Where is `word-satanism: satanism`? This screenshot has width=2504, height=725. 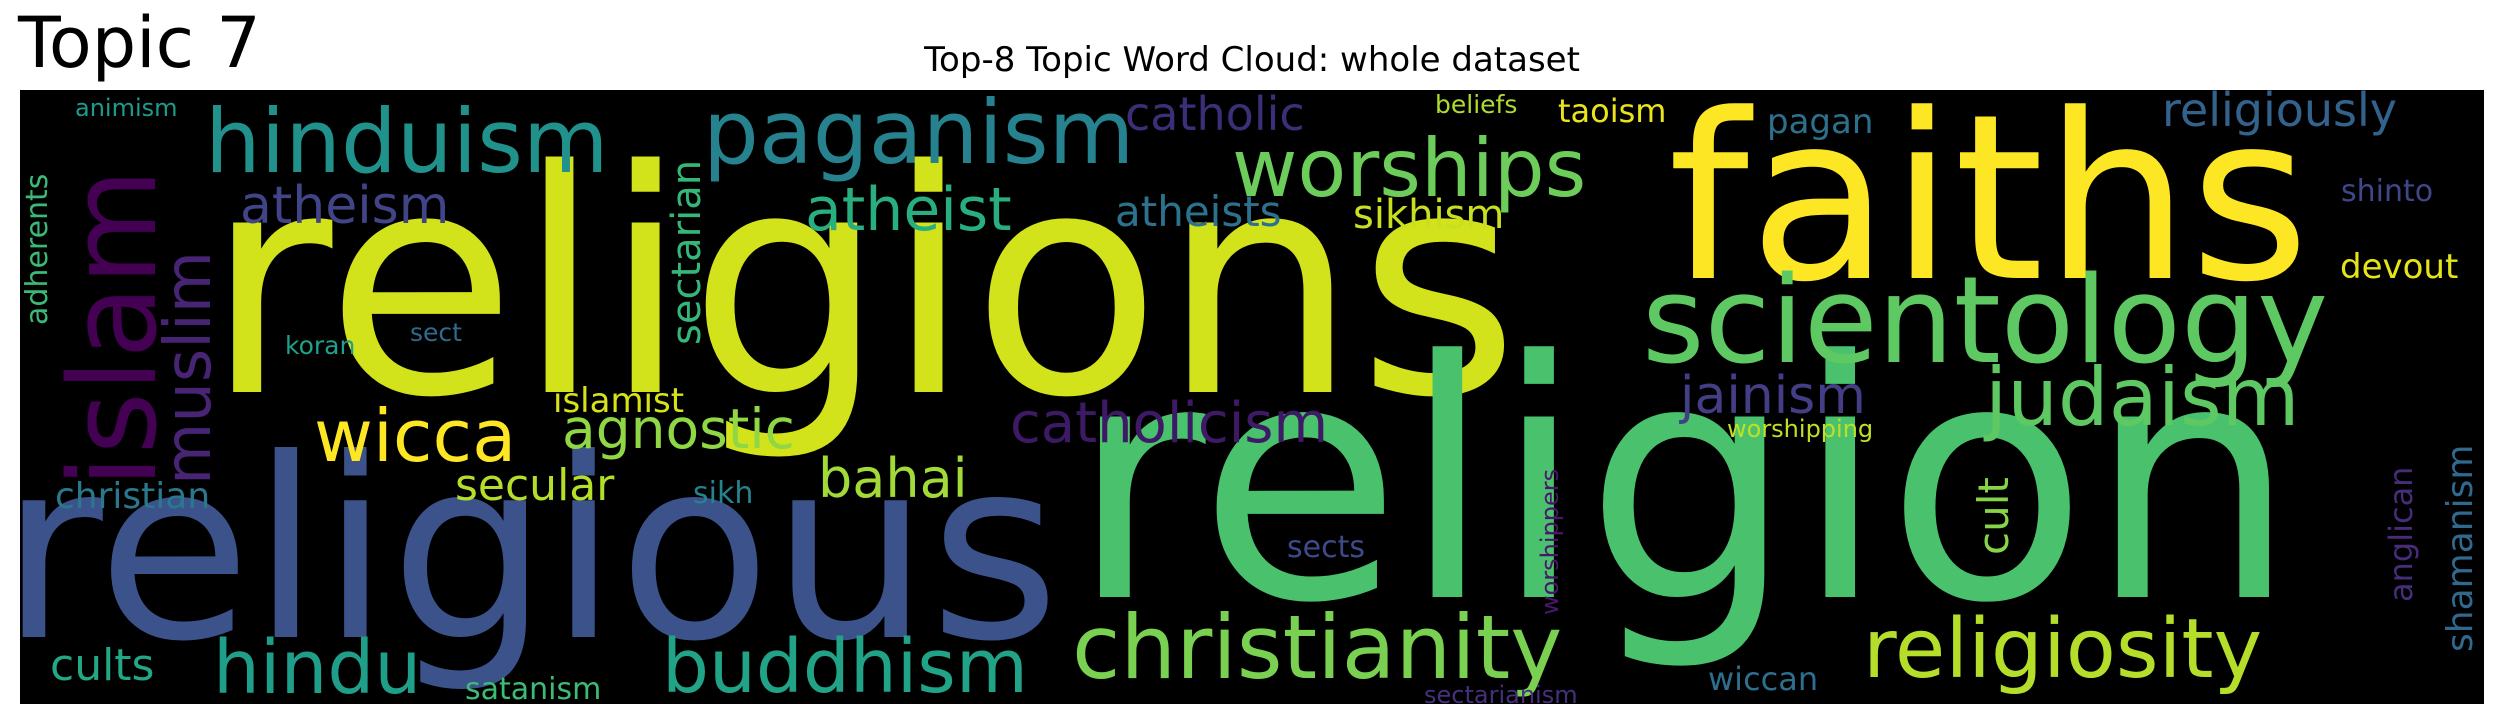 word-satanism: satanism is located at coordinates (533, 689).